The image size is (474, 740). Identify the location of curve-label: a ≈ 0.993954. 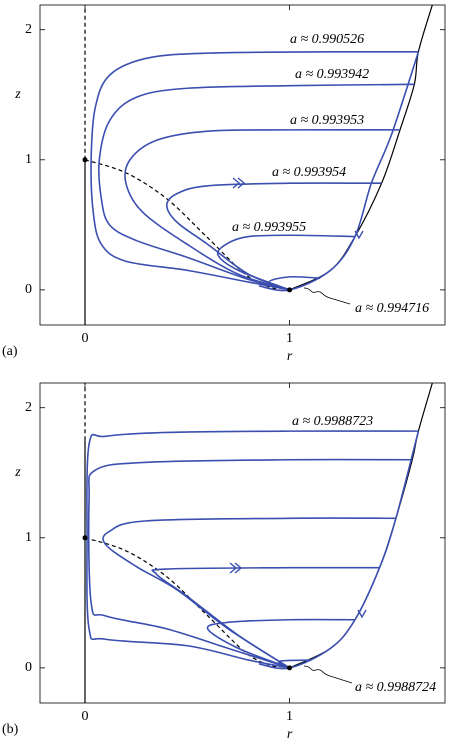
(309, 172).